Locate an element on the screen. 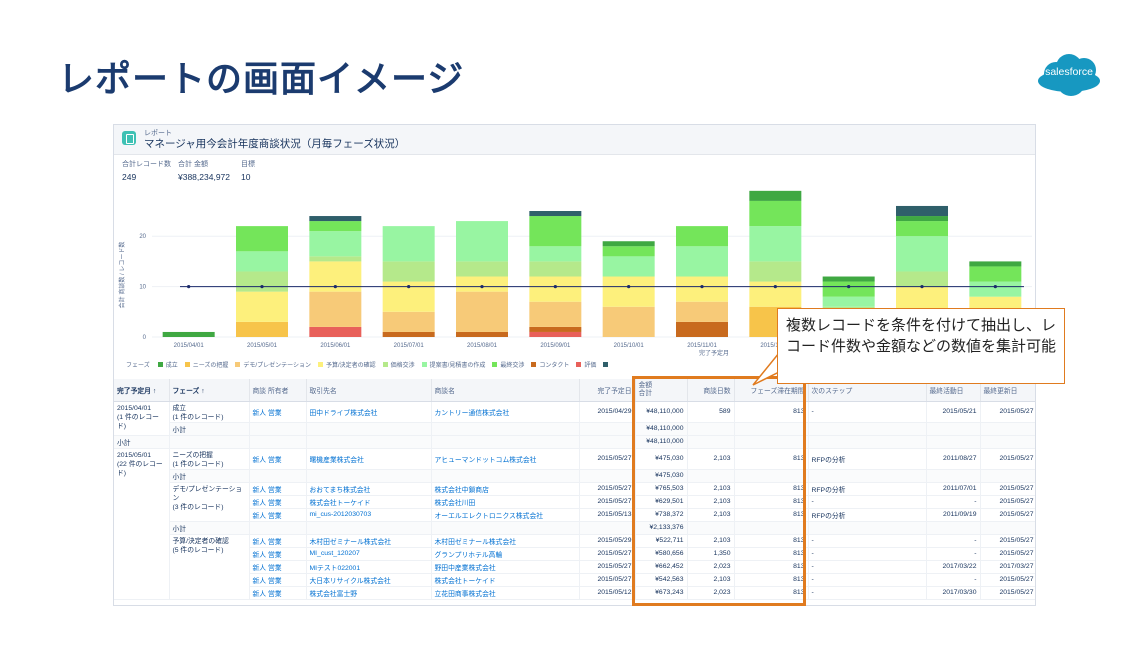 This screenshot has width=1148, height=645. col-header-last-activity: 最終活動日 is located at coordinates (953, 390).